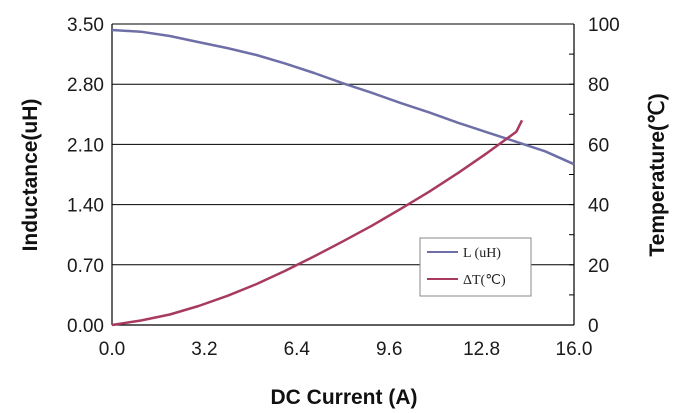 The width and height of the screenshot is (676, 413). What do you see at coordinates (85, 326) in the screenshot?
I see `y-tick-label-0: 0.00` at bounding box center [85, 326].